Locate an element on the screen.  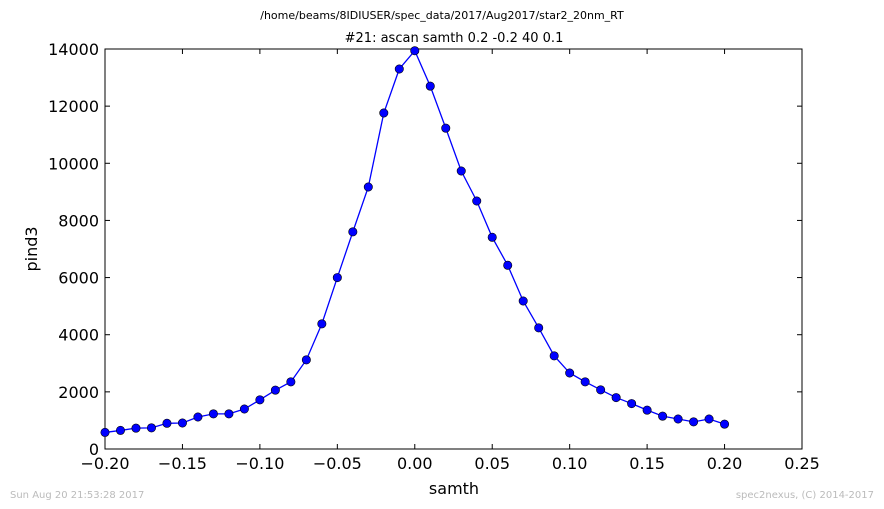
y-tick-label: 4000 is located at coordinates (78, 335).